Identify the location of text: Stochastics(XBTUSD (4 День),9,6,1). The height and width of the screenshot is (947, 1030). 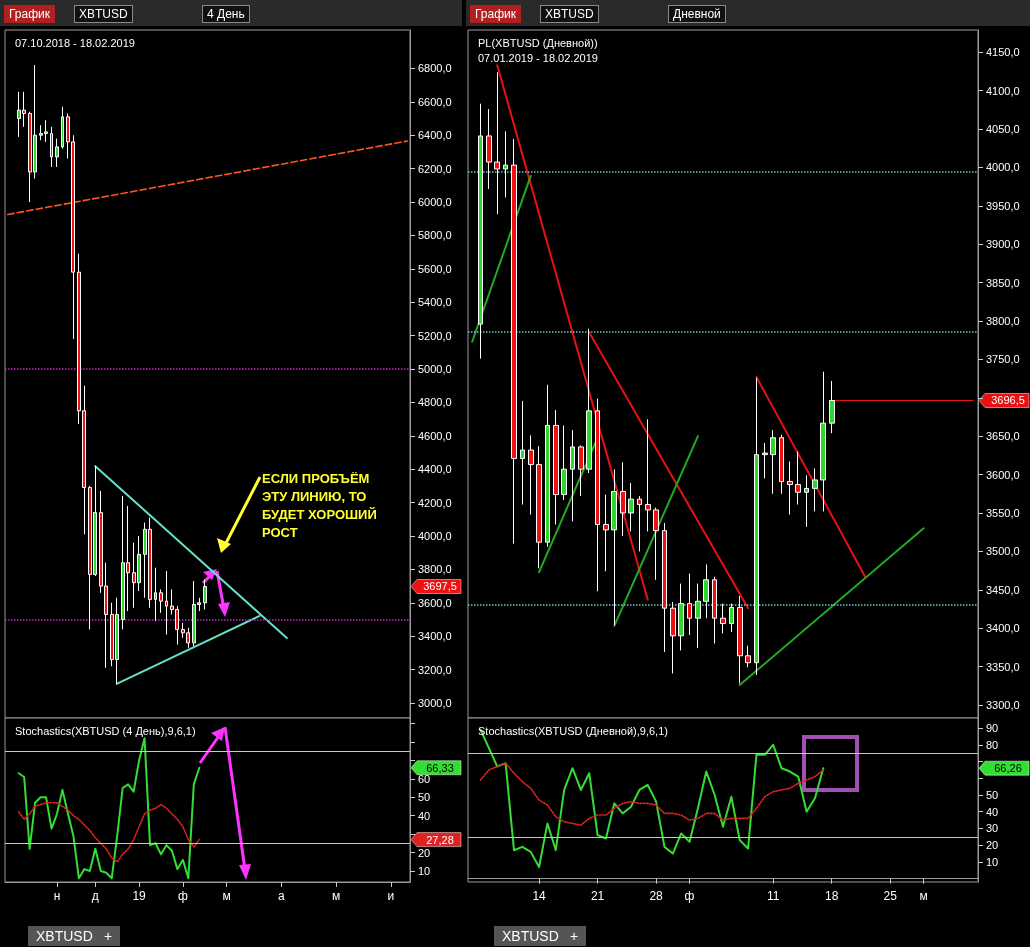
(105, 730).